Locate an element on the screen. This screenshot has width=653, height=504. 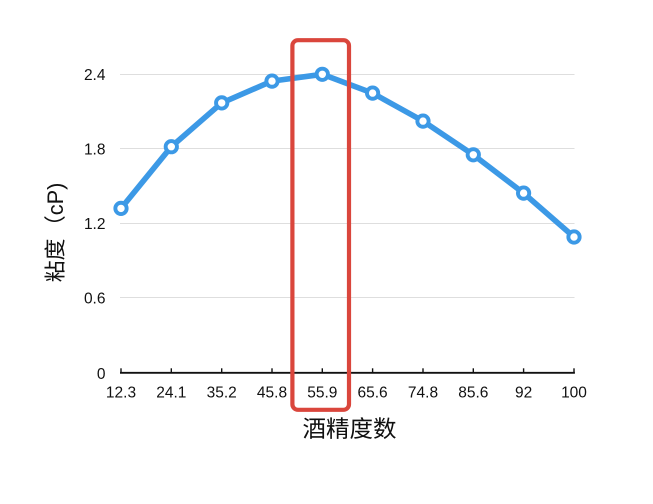
svg-text: 12.3 is located at coordinates (121, 392).